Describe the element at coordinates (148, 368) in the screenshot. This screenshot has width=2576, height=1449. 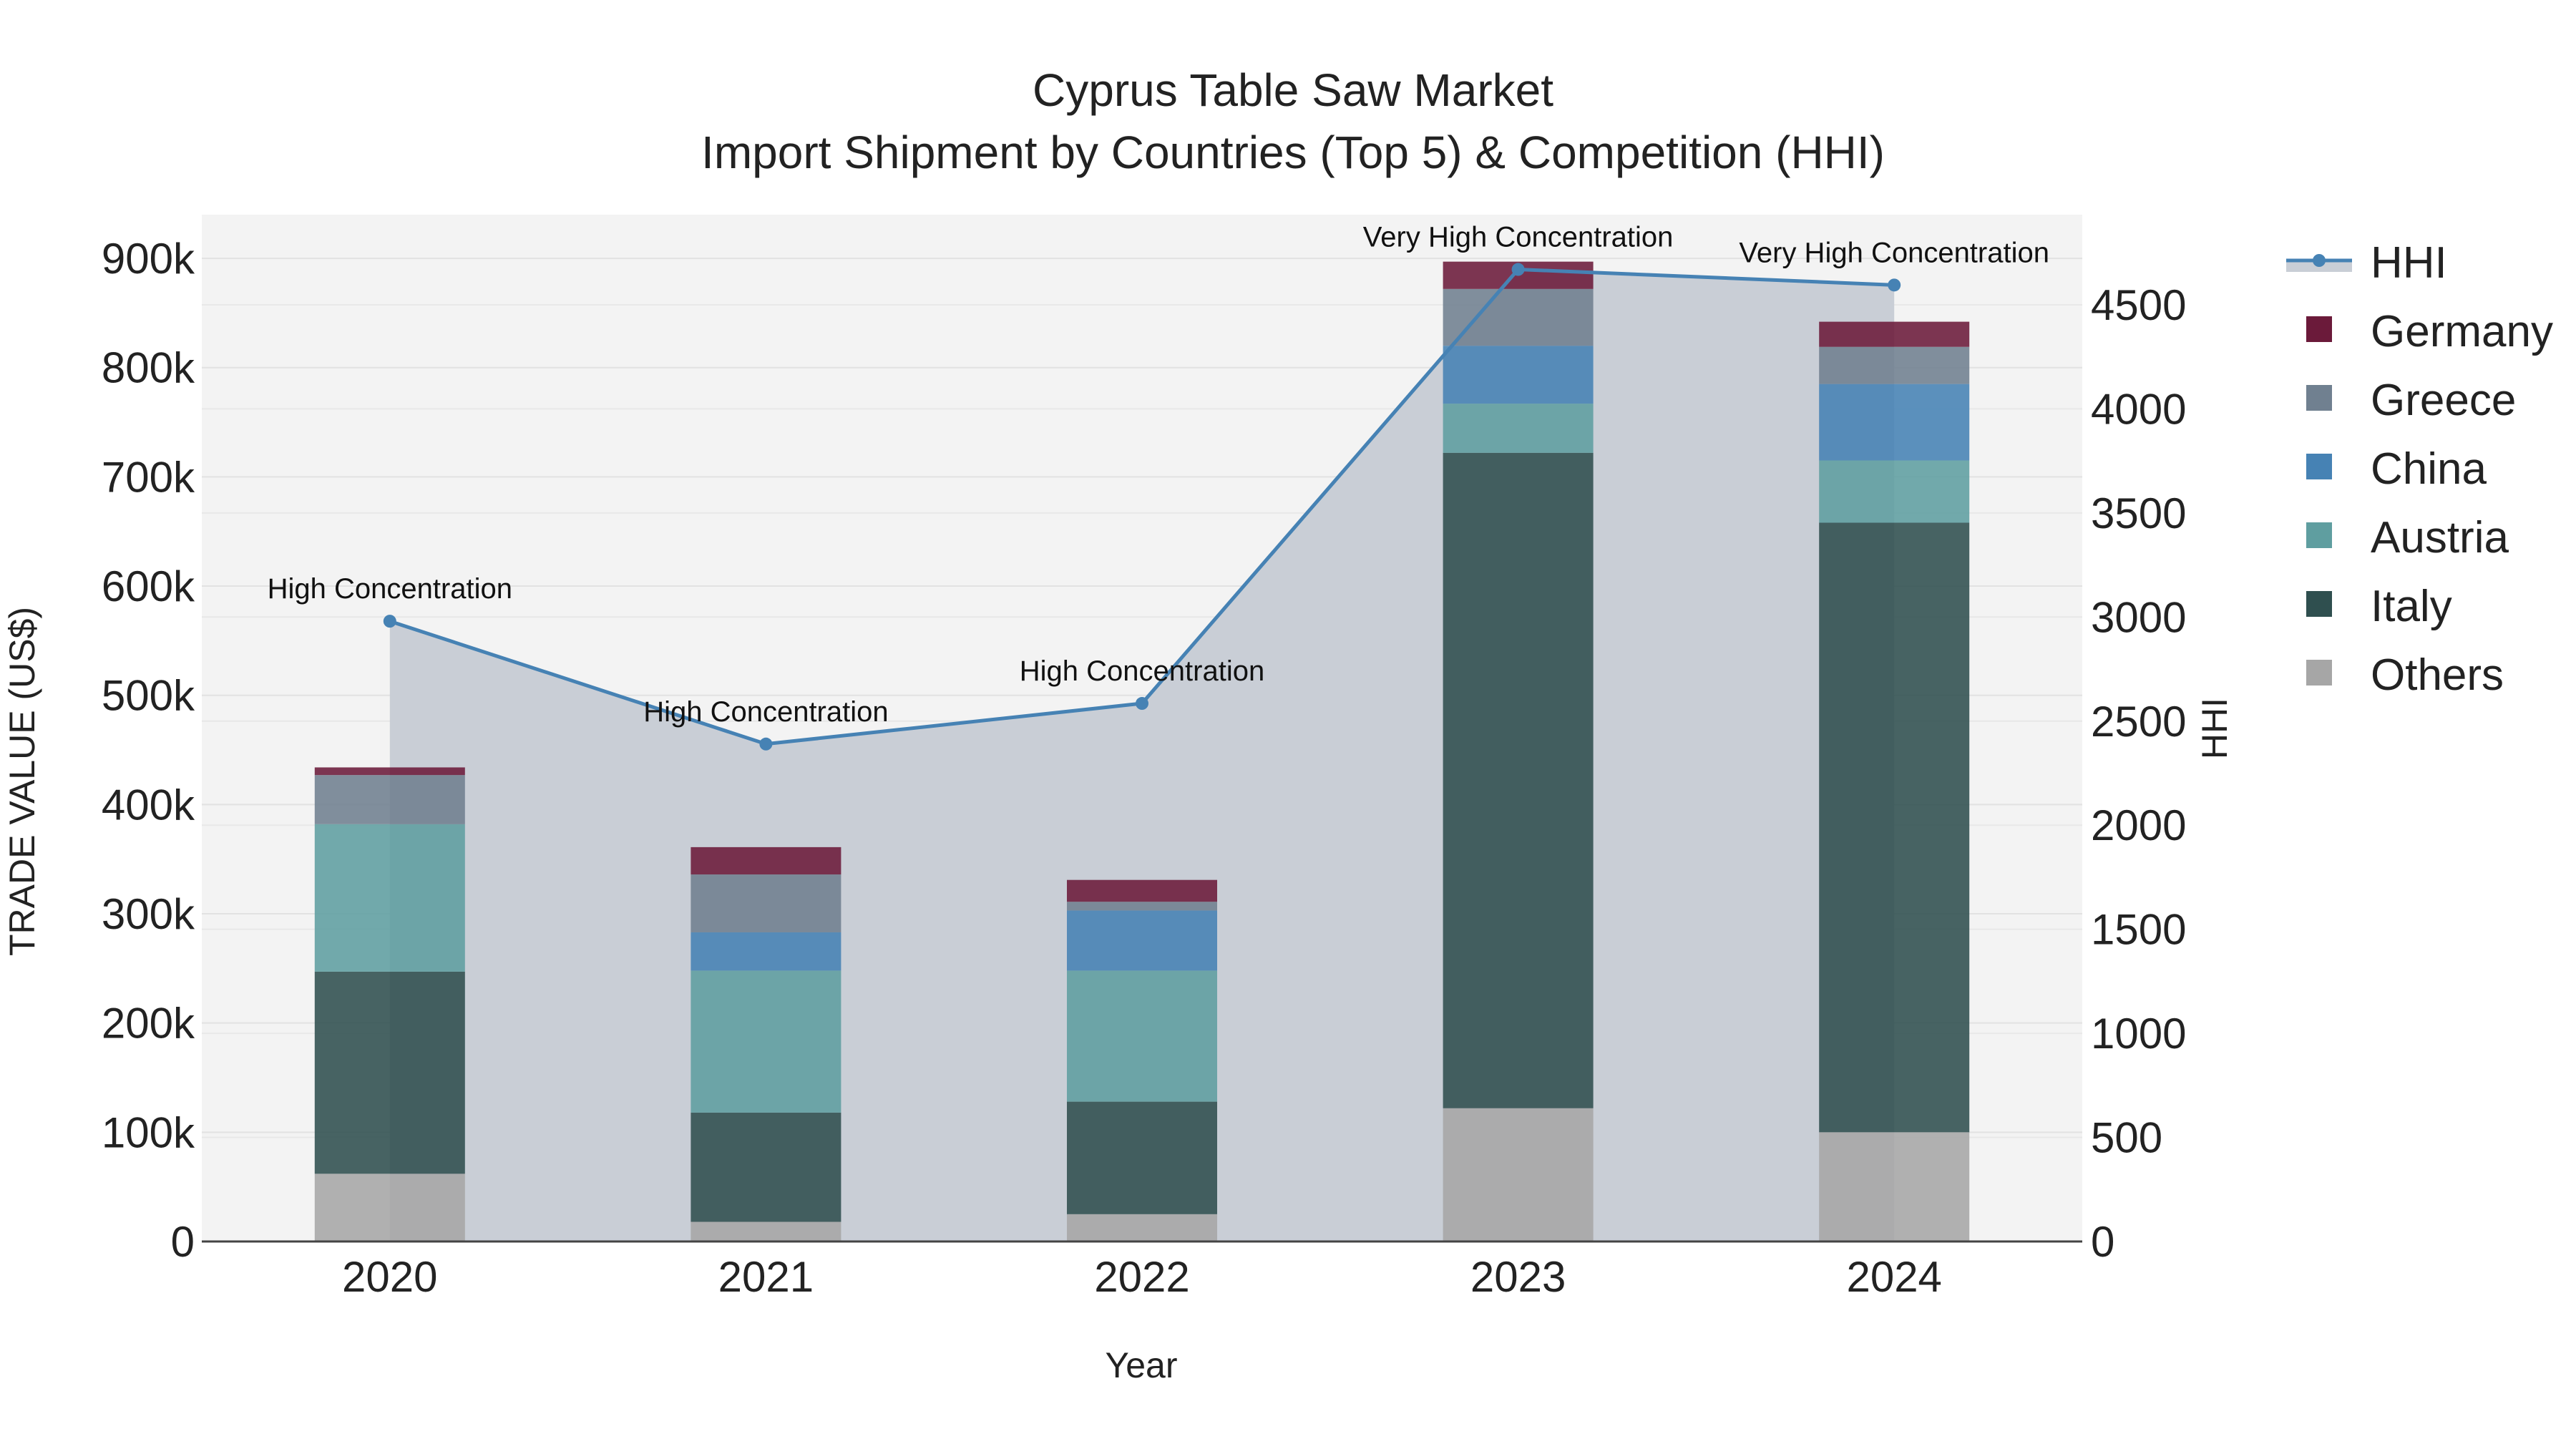
I see `y-tick-label: 800k` at that location.